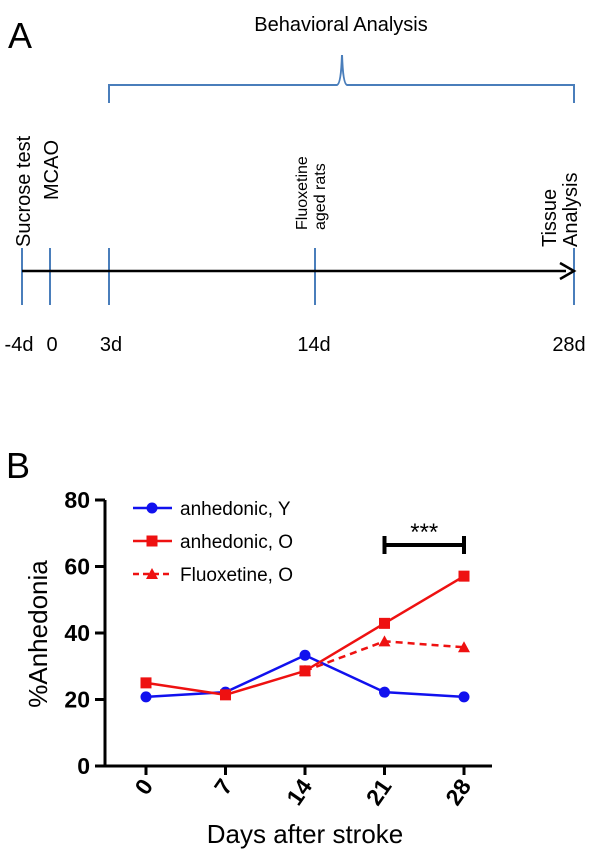 The image size is (600, 855). Describe the element at coordinates (111, 345) in the screenshot. I see `tick-label-3: 3d` at that location.